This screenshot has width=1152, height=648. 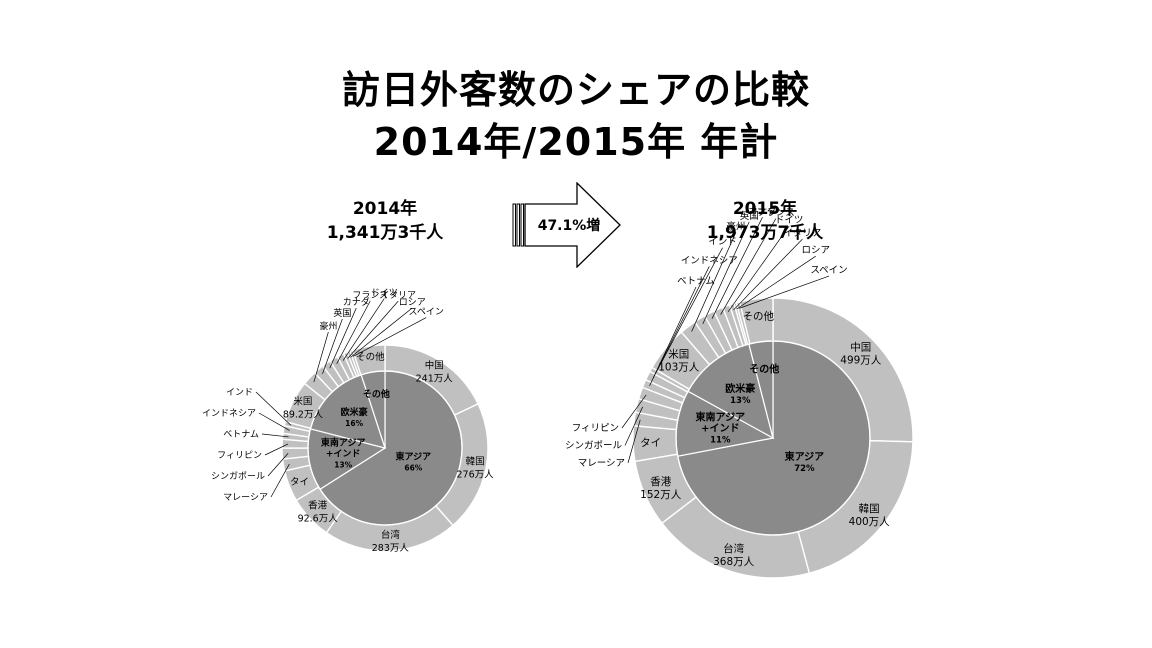 What do you see at coordinates (328, 326) in the screenshot?
I see `outer-small-label-0-12: 豪州` at bounding box center [328, 326].